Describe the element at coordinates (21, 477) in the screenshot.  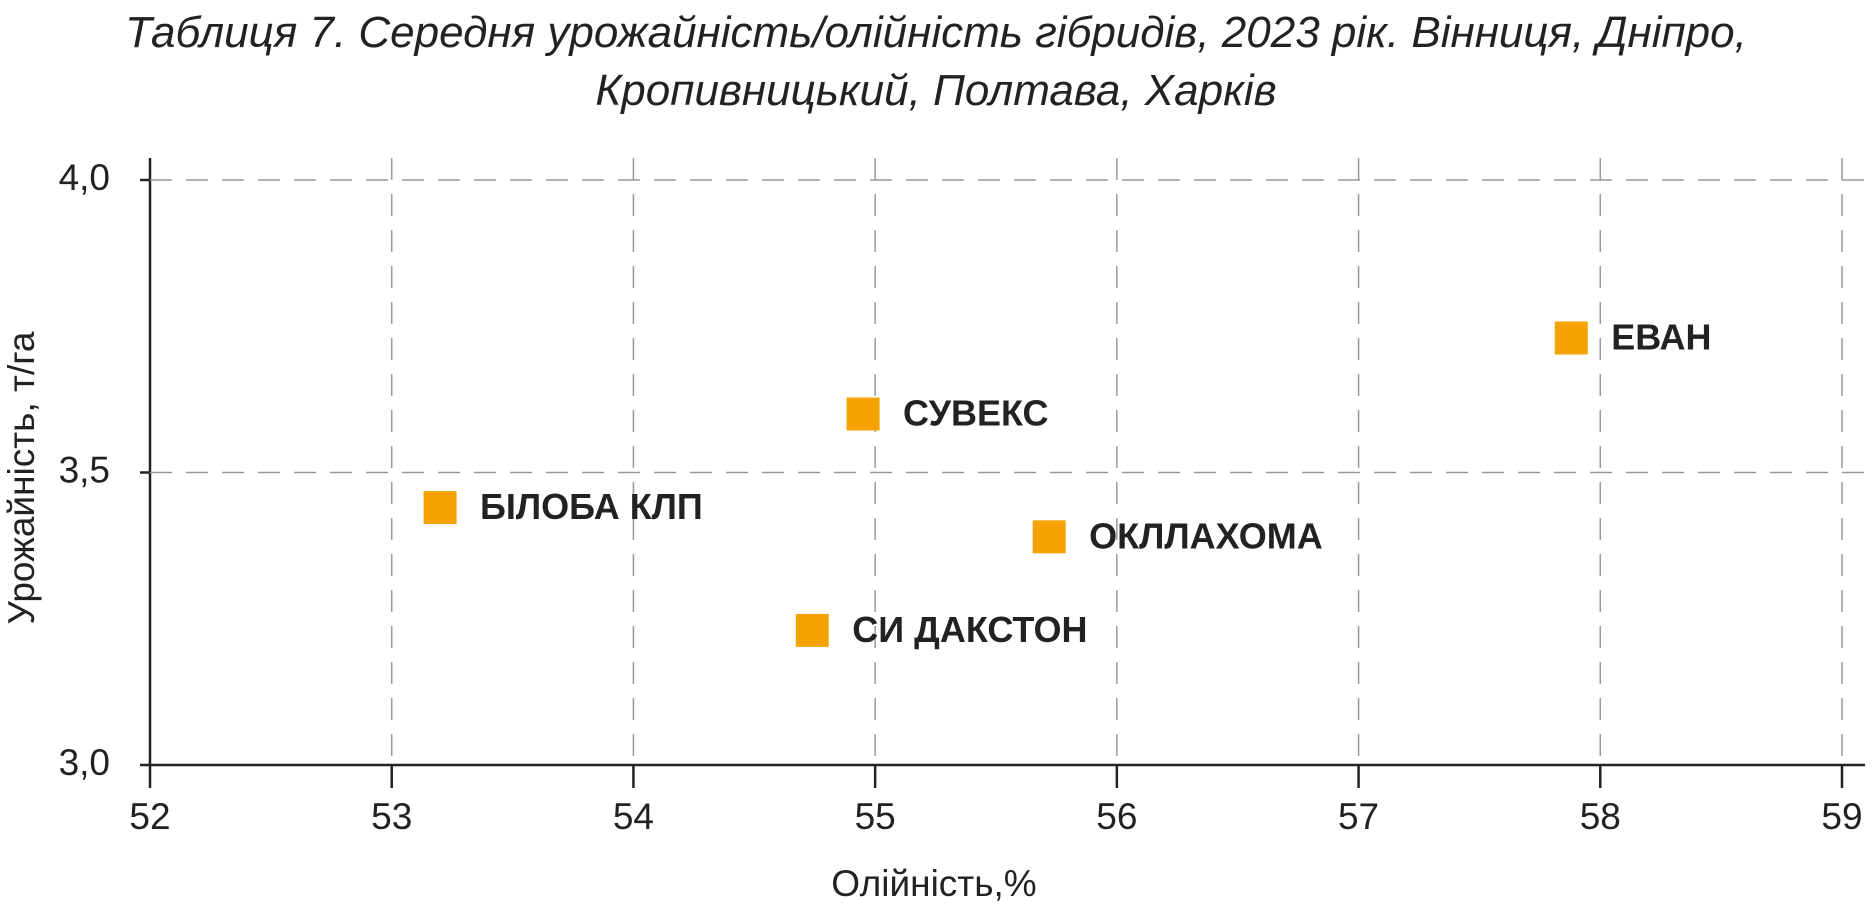
I see `y-axis-label: Урожайність, т/га` at that location.